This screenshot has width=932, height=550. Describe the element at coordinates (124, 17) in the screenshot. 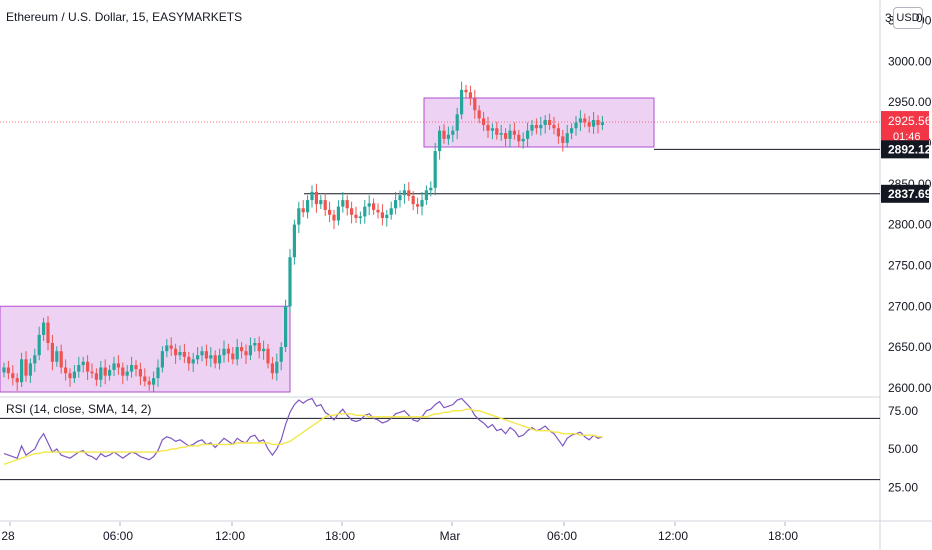

I see `chart-title: Ethereum / U.S. Dollar, 15, EASYMARKETS` at that location.